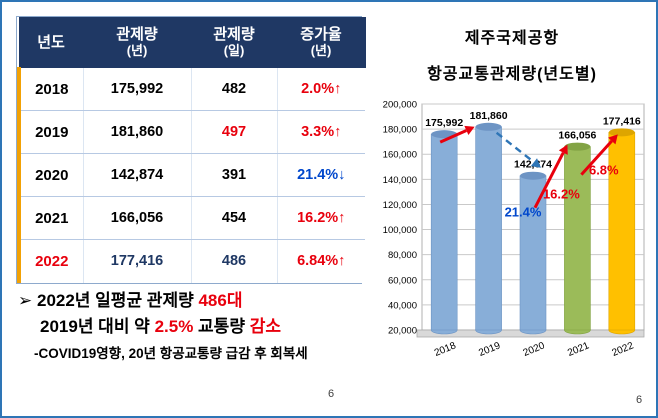 This screenshot has width=658, height=418. Describe the element at coordinates (489, 116) in the screenshot. I see `bar-value-label: 181,860` at that location.